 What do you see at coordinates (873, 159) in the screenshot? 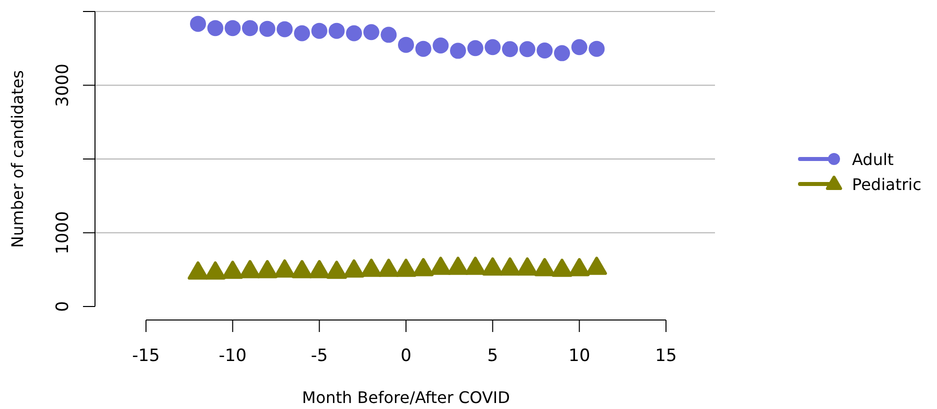
I see `legend-label: Adult` at bounding box center [873, 159].